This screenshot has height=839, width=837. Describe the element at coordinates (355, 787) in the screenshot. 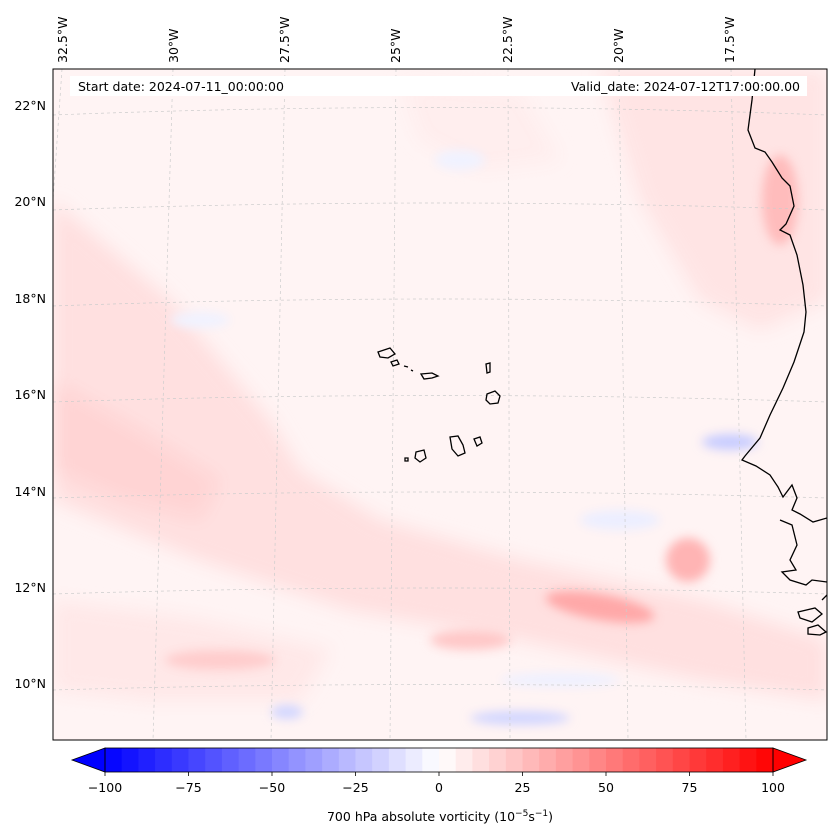

I see `colorbar-tick-label: −25` at that location.